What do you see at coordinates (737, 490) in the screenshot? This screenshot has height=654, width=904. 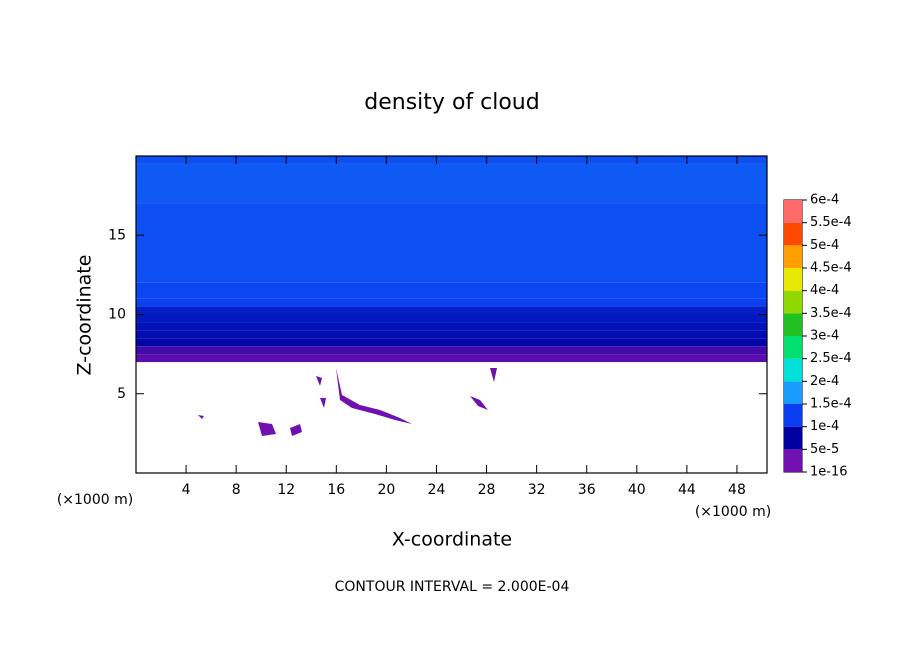 I see `x-tick-label: 48` at bounding box center [737, 490].